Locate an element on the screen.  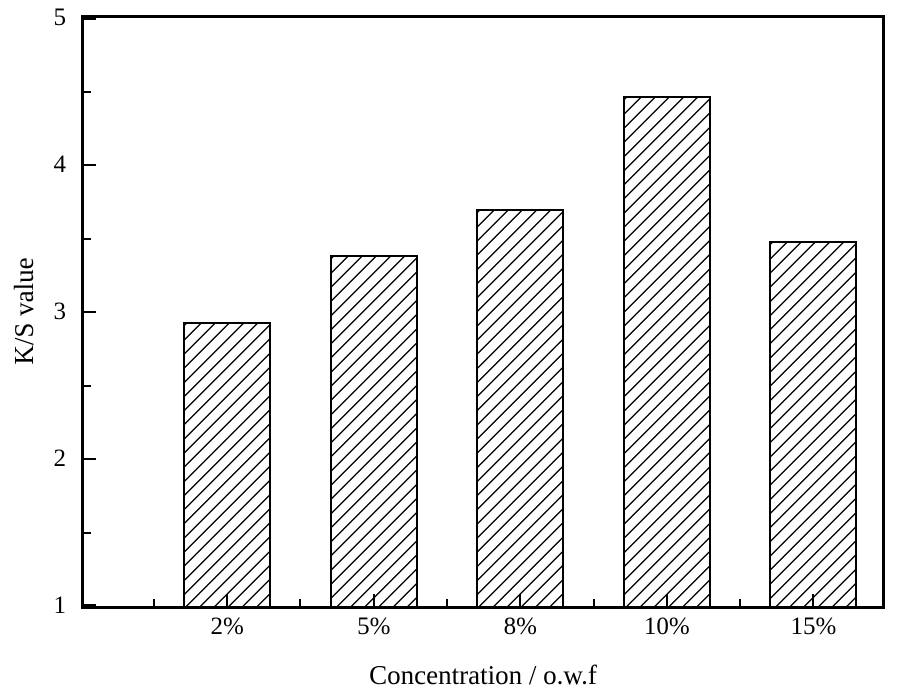
x-tick-label: 15% is located at coordinates (813, 626).